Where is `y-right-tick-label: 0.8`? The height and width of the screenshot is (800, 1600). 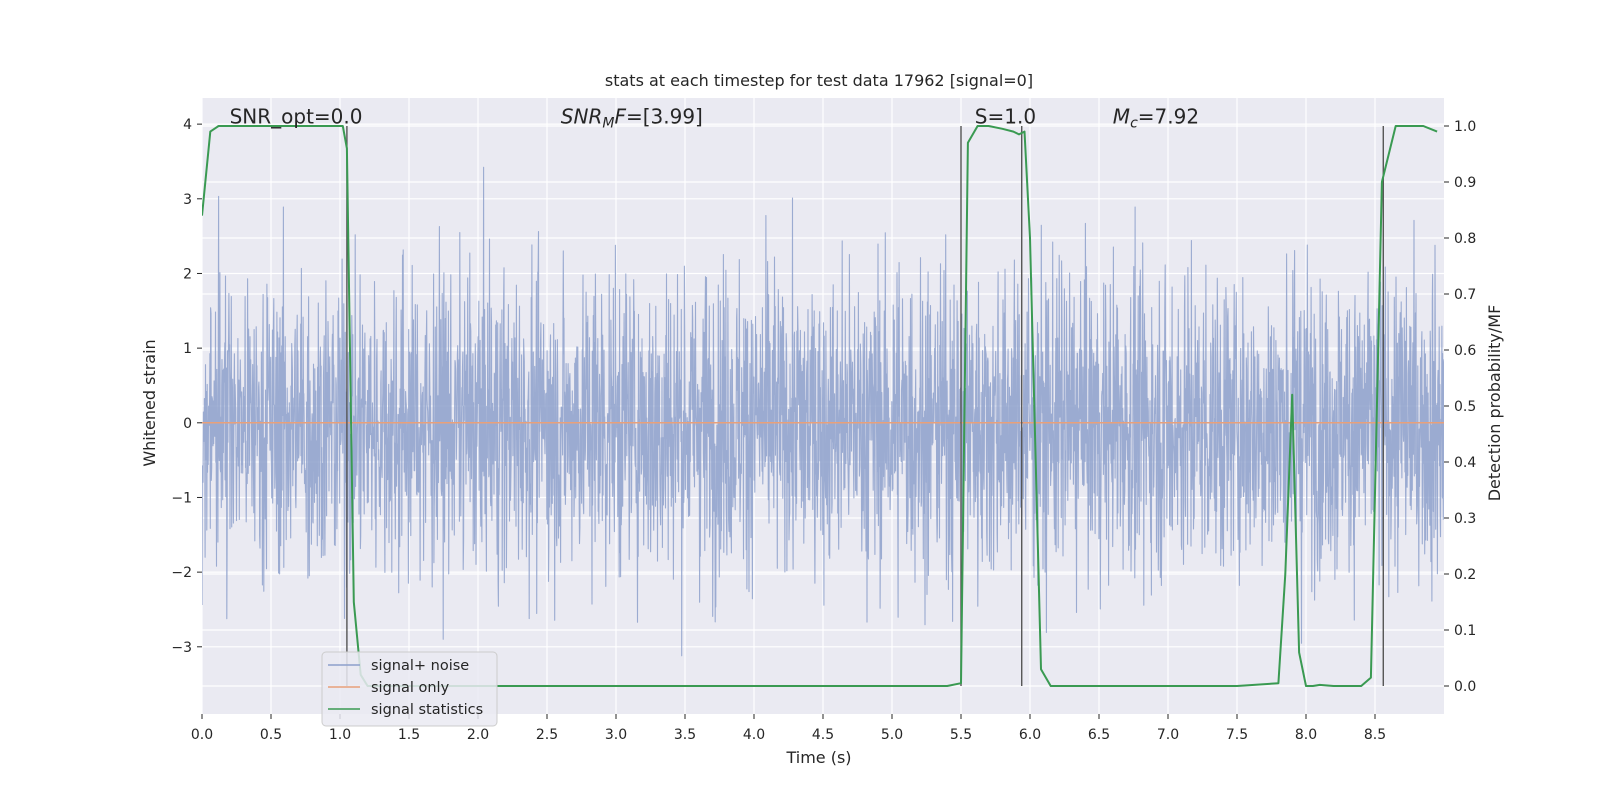 y-right-tick-label: 0.8 is located at coordinates (1465, 239).